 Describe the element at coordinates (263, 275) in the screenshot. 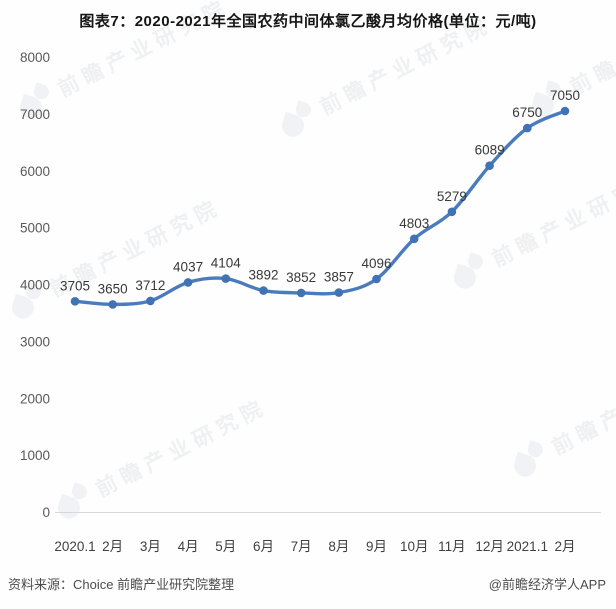

I see `data-point-label: 3892` at that location.